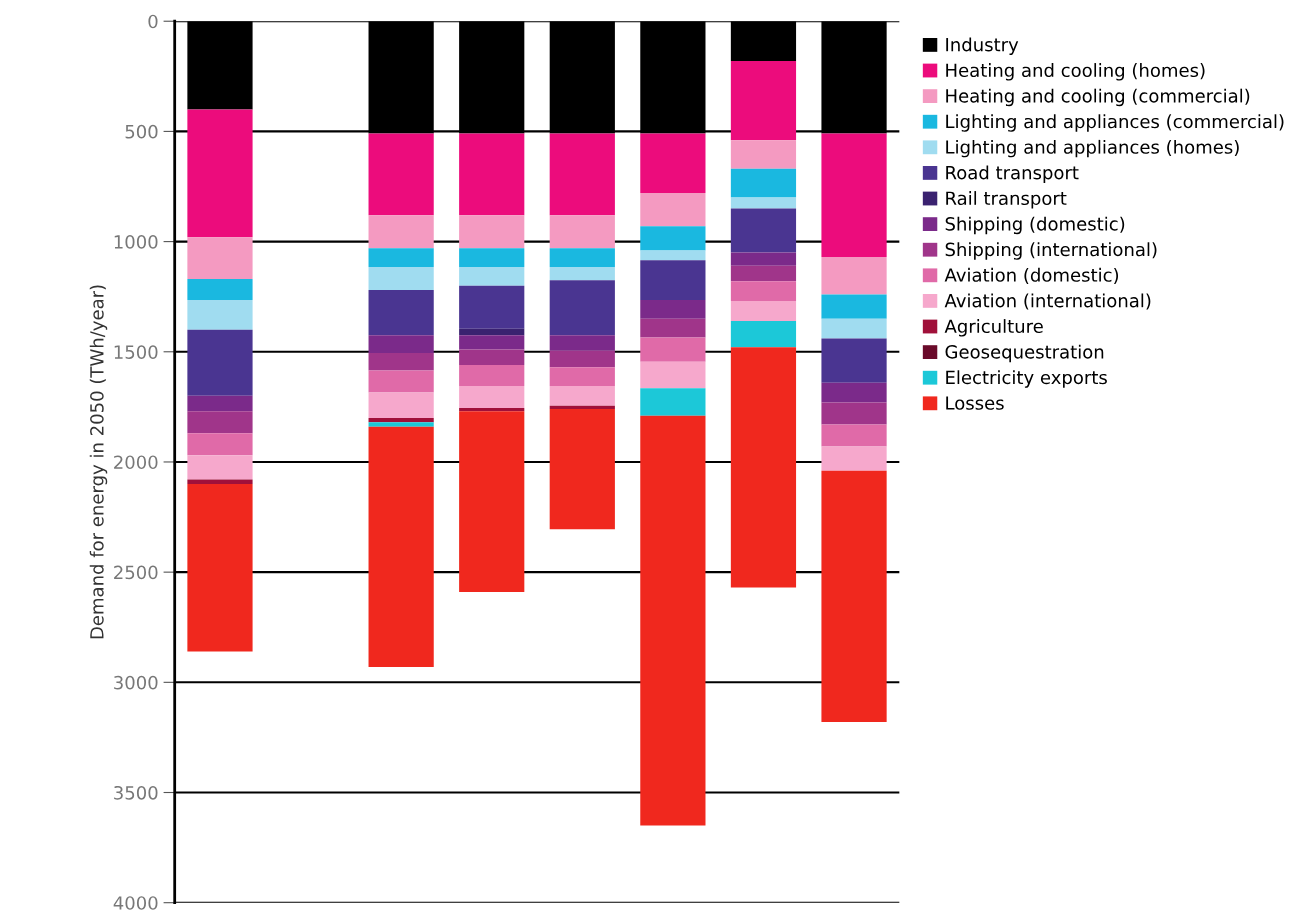 The width and height of the screenshot is (1294, 923). I want to click on legend-label: Rail transport, so click(1006, 200).